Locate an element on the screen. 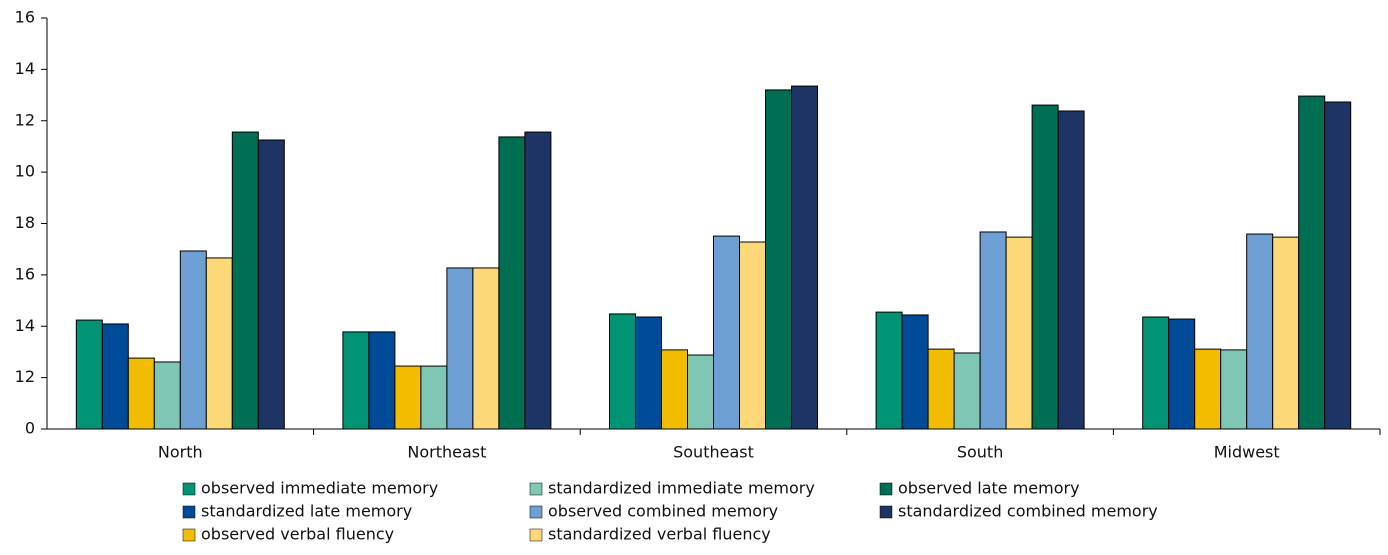 The image size is (1388, 555). legend-label: standardized late memory is located at coordinates (306, 511).